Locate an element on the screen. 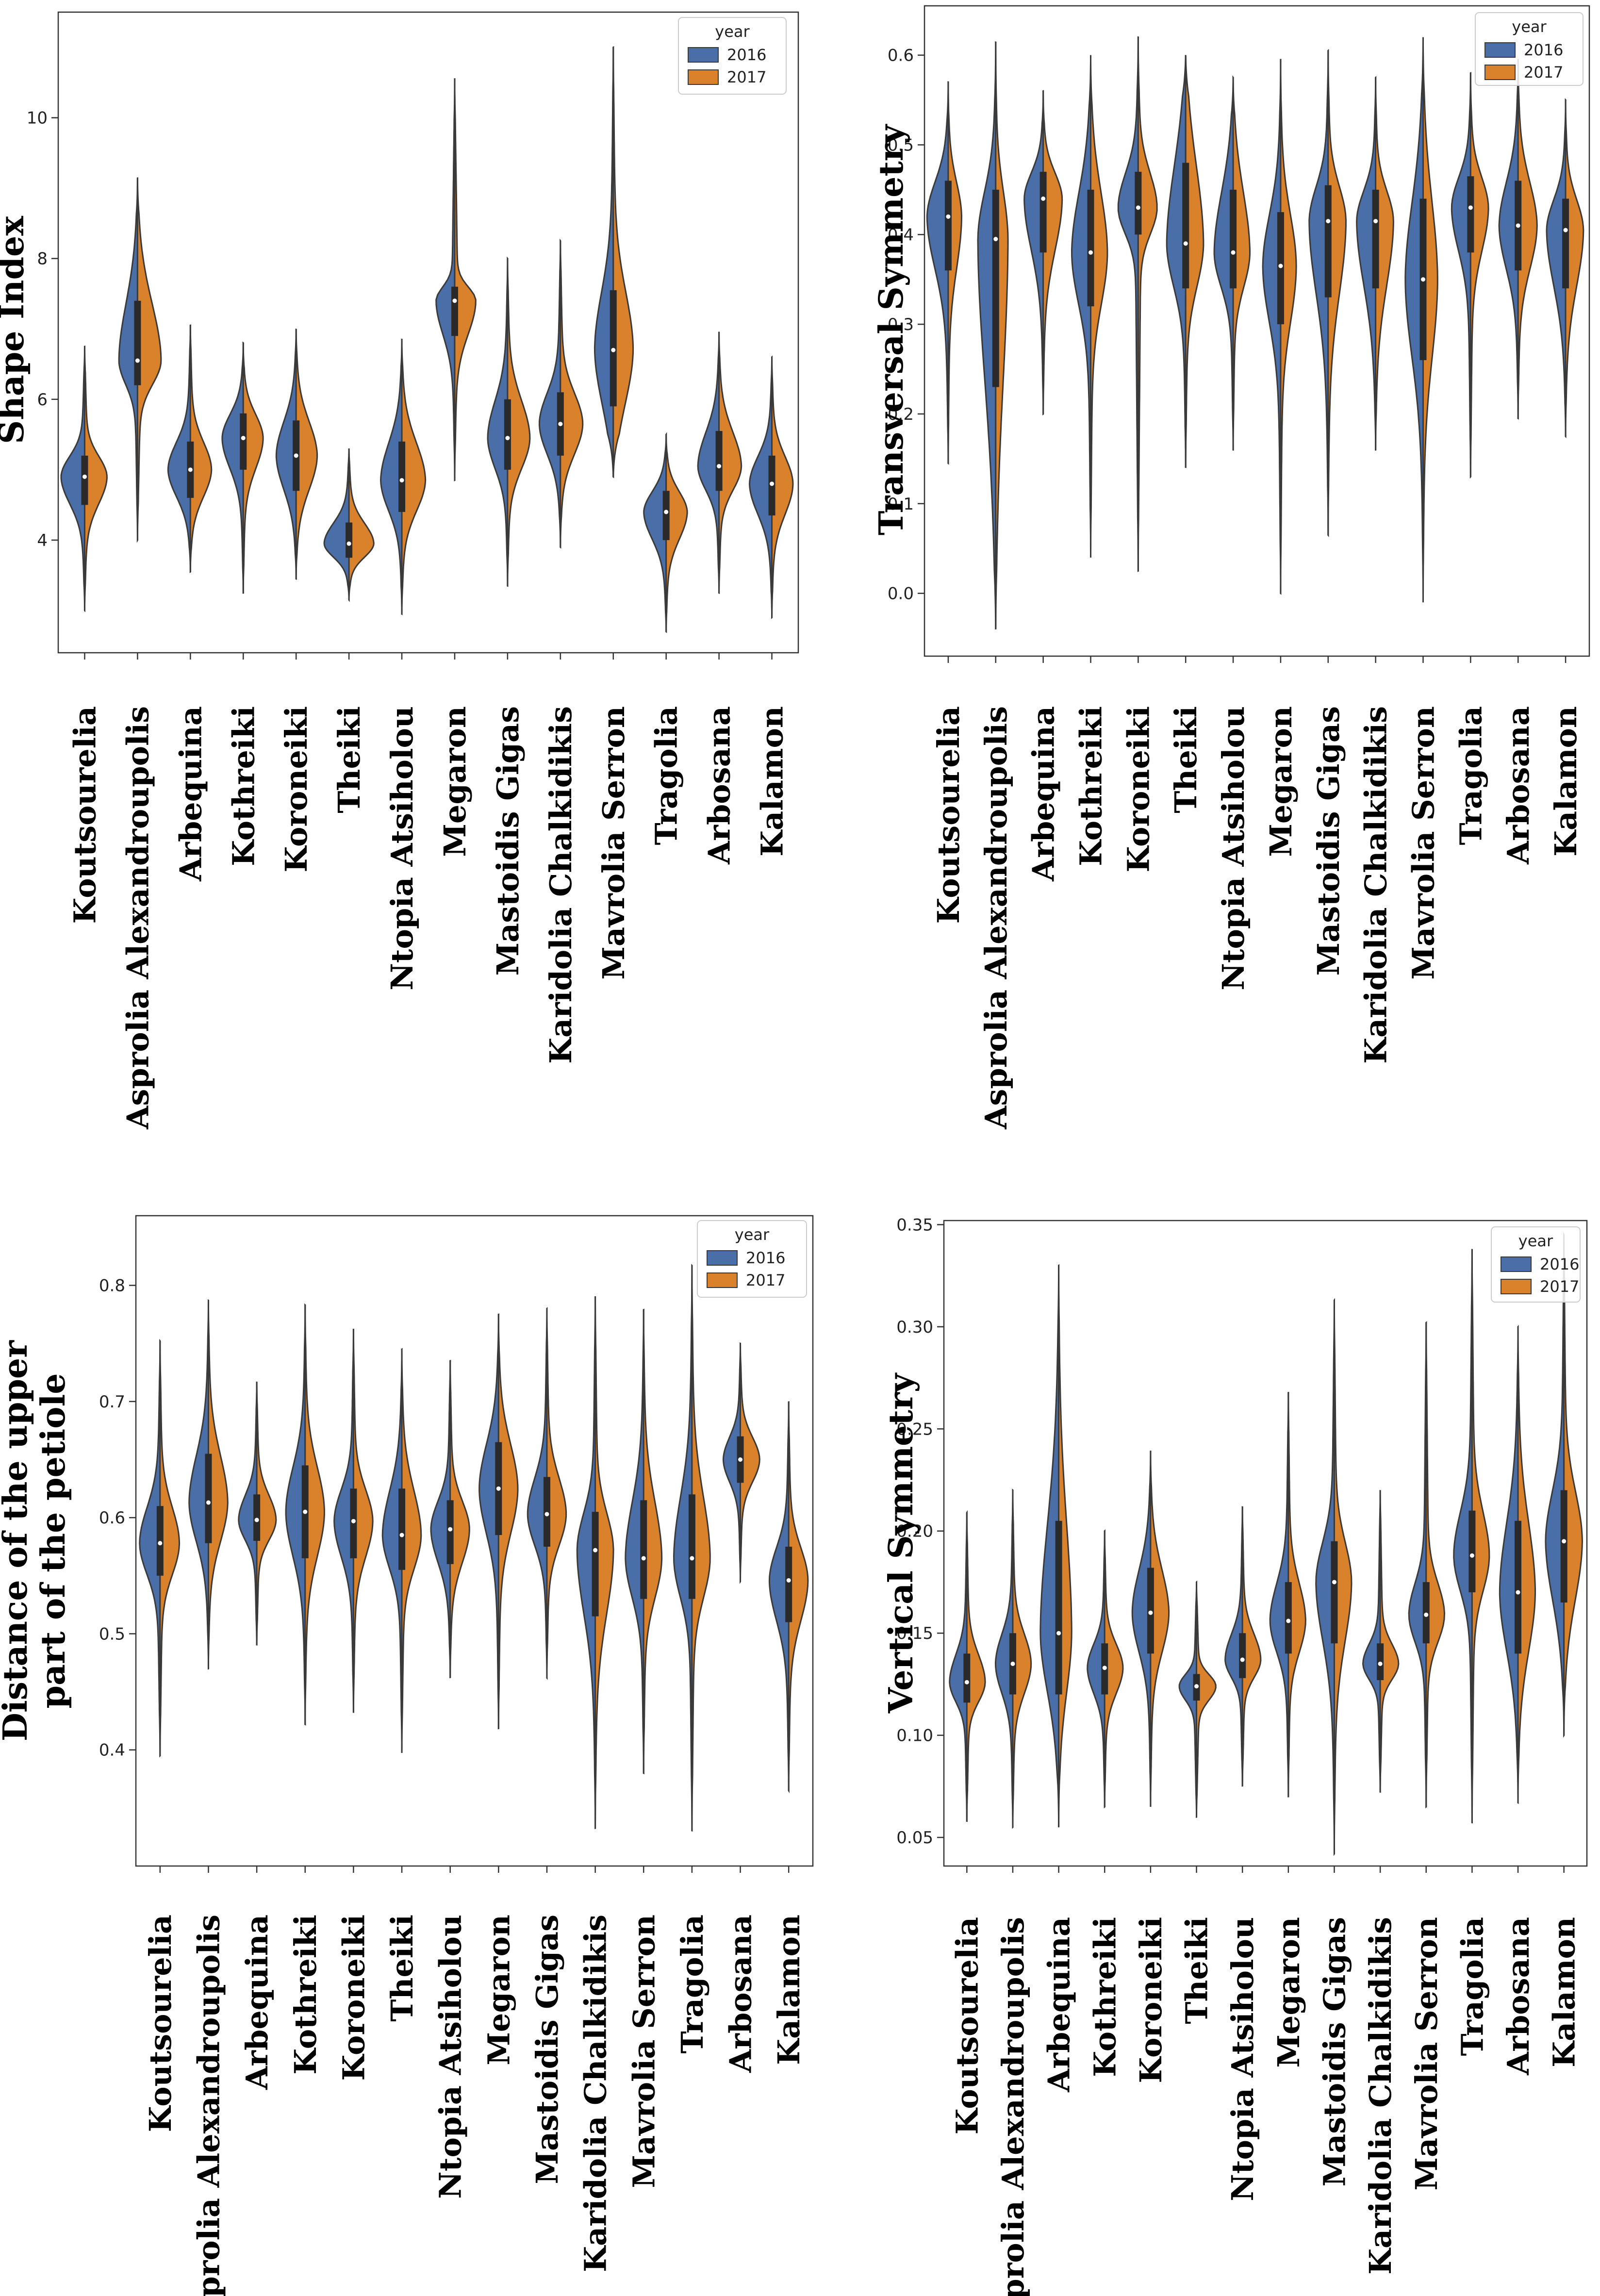  legend-title: year is located at coordinates (752, 1235).